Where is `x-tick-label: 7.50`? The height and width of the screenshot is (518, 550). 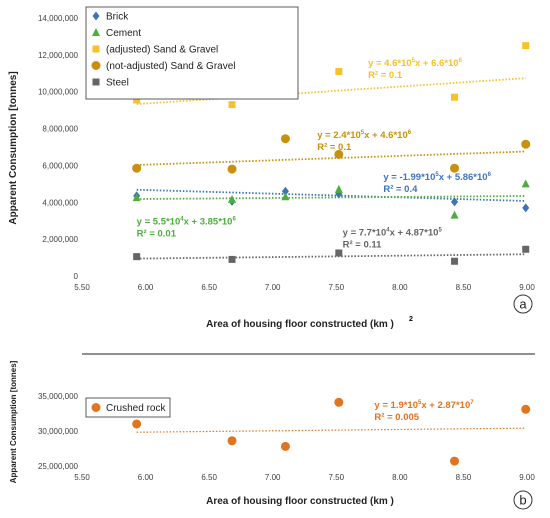
x-tick-label: 7.50 is located at coordinates (336, 287).